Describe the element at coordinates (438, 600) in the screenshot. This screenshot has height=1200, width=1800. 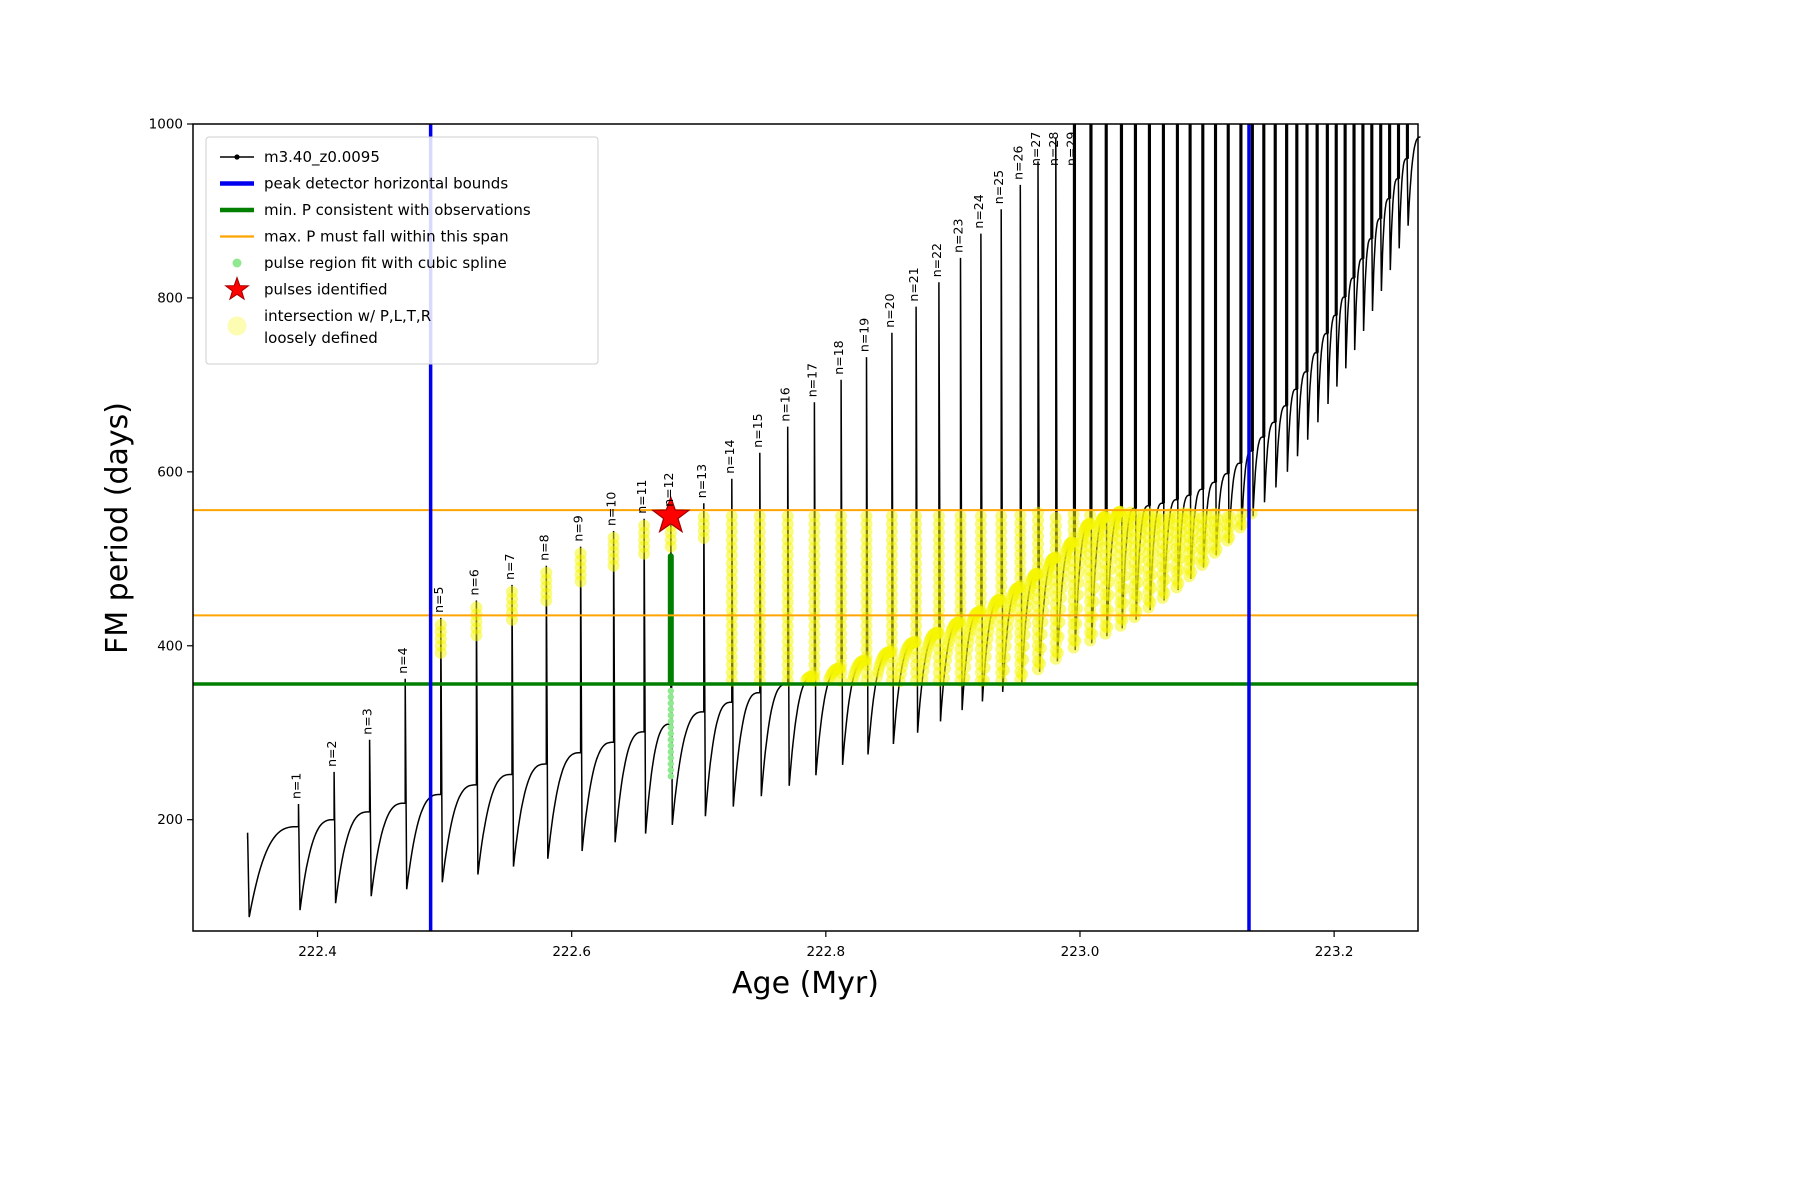
I see `pulse-number-label: n=5` at that location.